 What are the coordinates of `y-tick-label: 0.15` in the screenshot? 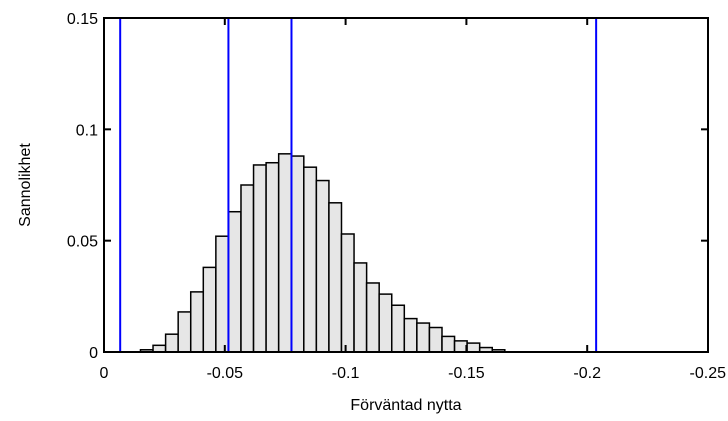 It's located at (82, 19).